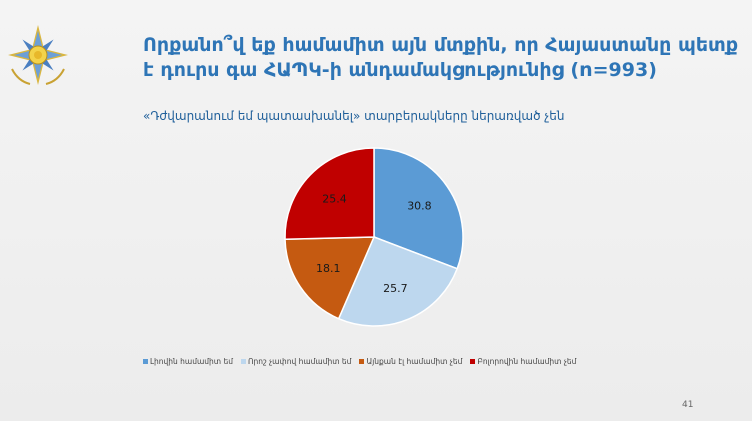 The height and width of the screenshot is (421, 752). What do you see at coordinates (414, 361) in the screenshot?
I see `legend-label: Այնքան էլ համամիտ չեմ` at bounding box center [414, 361].